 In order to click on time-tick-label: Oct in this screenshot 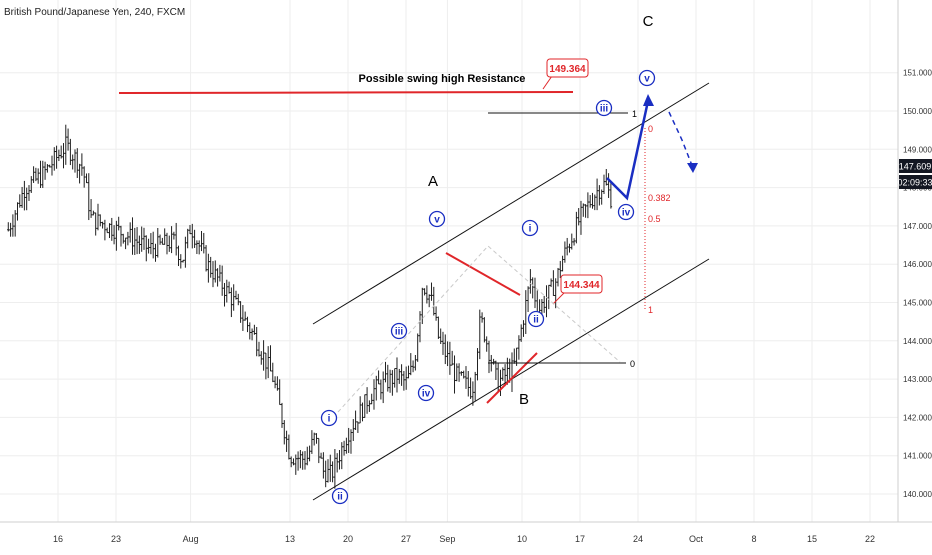, I will do `click(696, 539)`.